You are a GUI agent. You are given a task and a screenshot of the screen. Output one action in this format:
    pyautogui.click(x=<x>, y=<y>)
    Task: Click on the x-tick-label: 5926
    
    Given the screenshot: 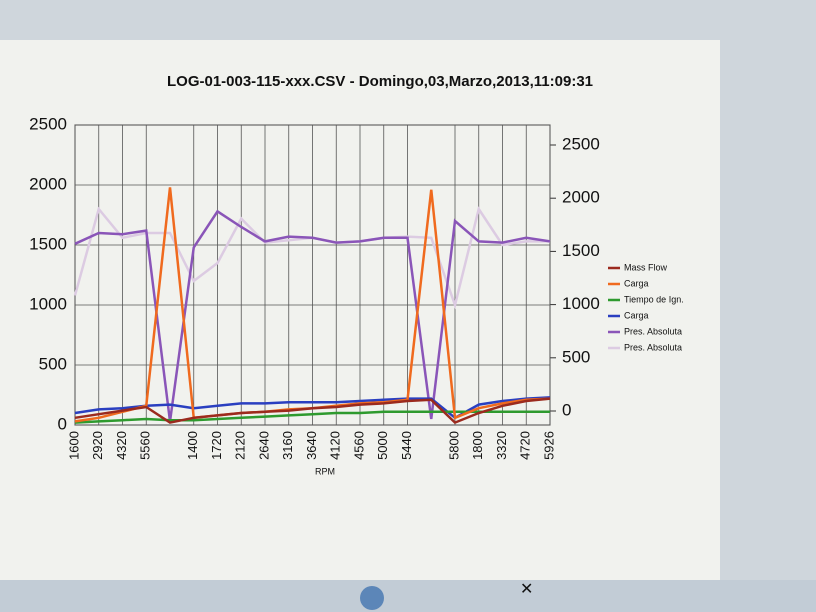 What is the action you would take?
    pyautogui.click(x=548, y=445)
    